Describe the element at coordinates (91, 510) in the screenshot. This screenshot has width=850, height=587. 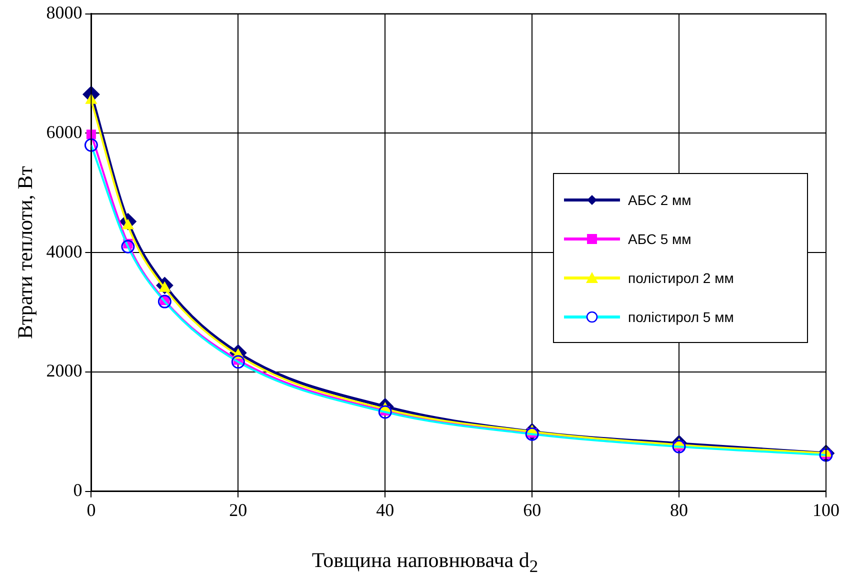
I see `x-tick-label: 0` at that location.